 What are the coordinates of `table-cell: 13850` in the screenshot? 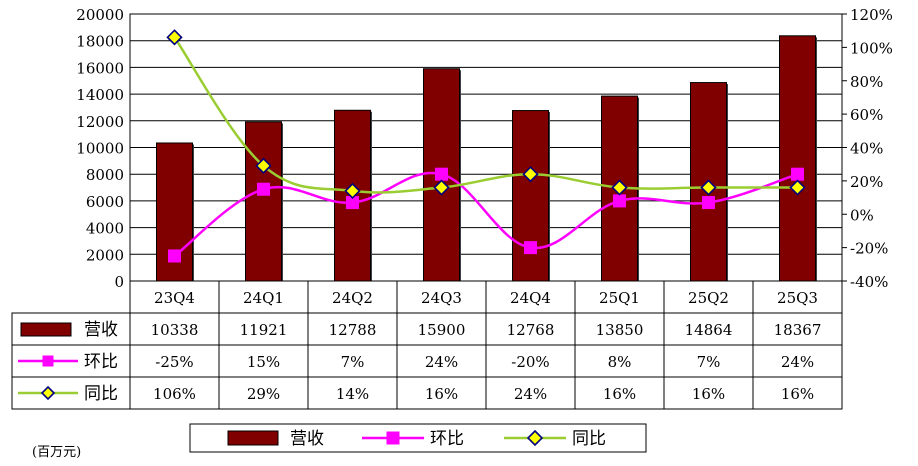 It's located at (620, 330).